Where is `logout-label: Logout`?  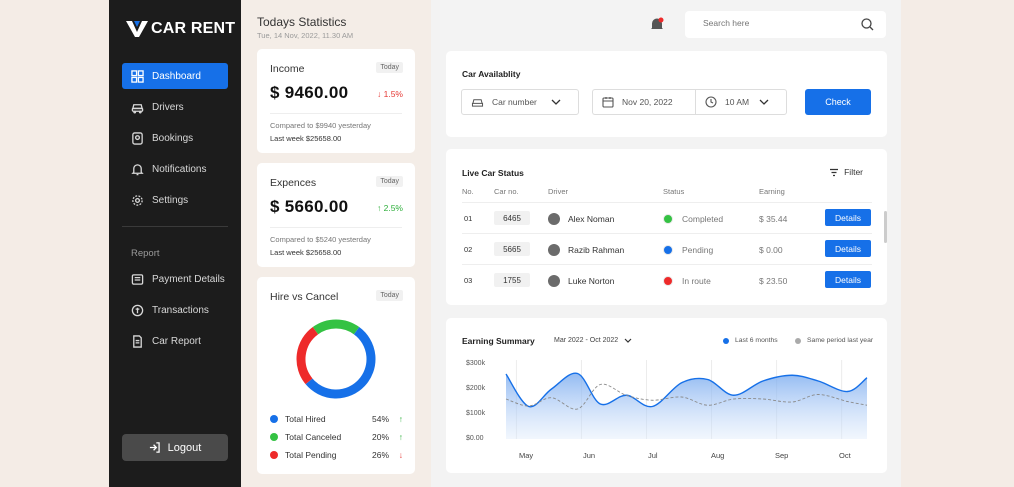
logout-label: Logout is located at coordinates (184, 447).